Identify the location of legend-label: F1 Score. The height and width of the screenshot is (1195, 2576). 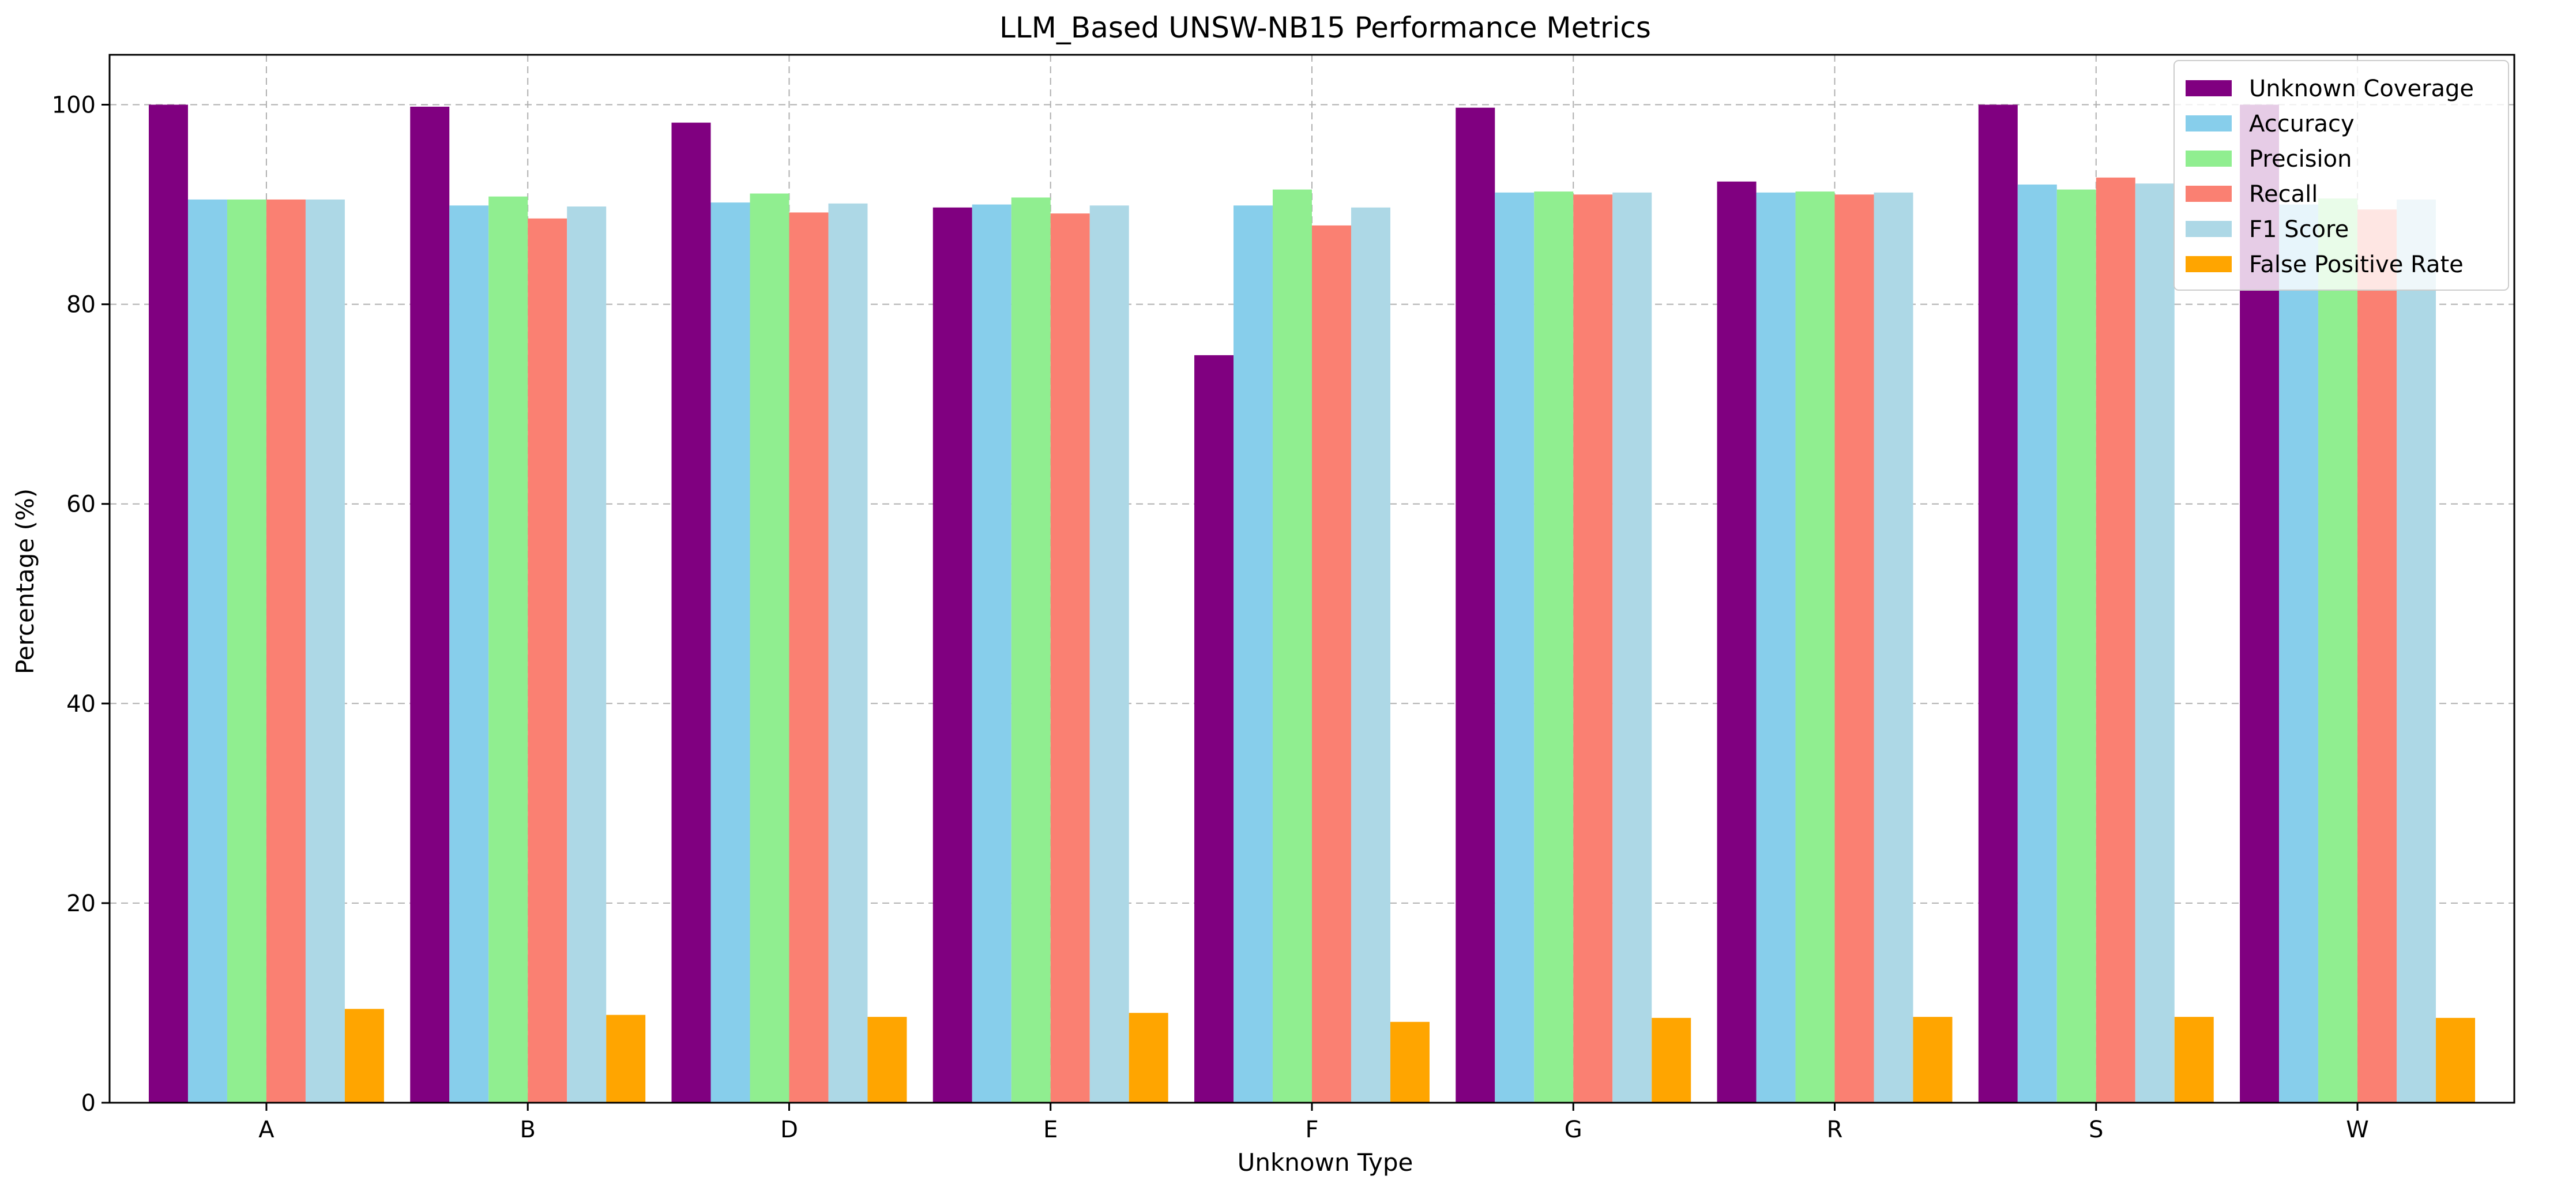
(2299, 229).